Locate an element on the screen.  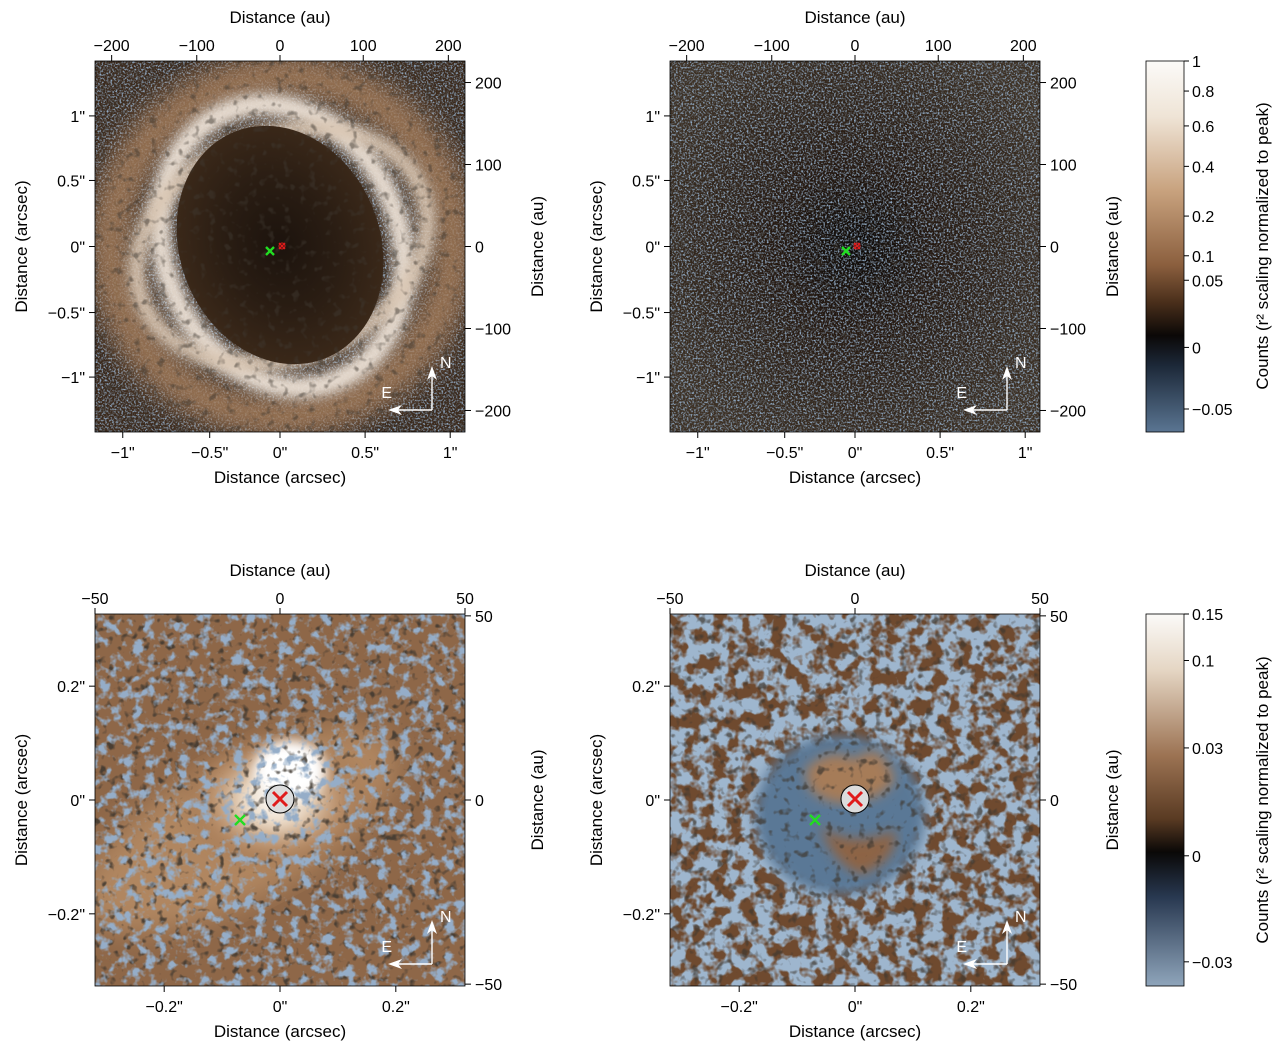
colorbar-tick-label: 0.8 is located at coordinates (1203, 92).